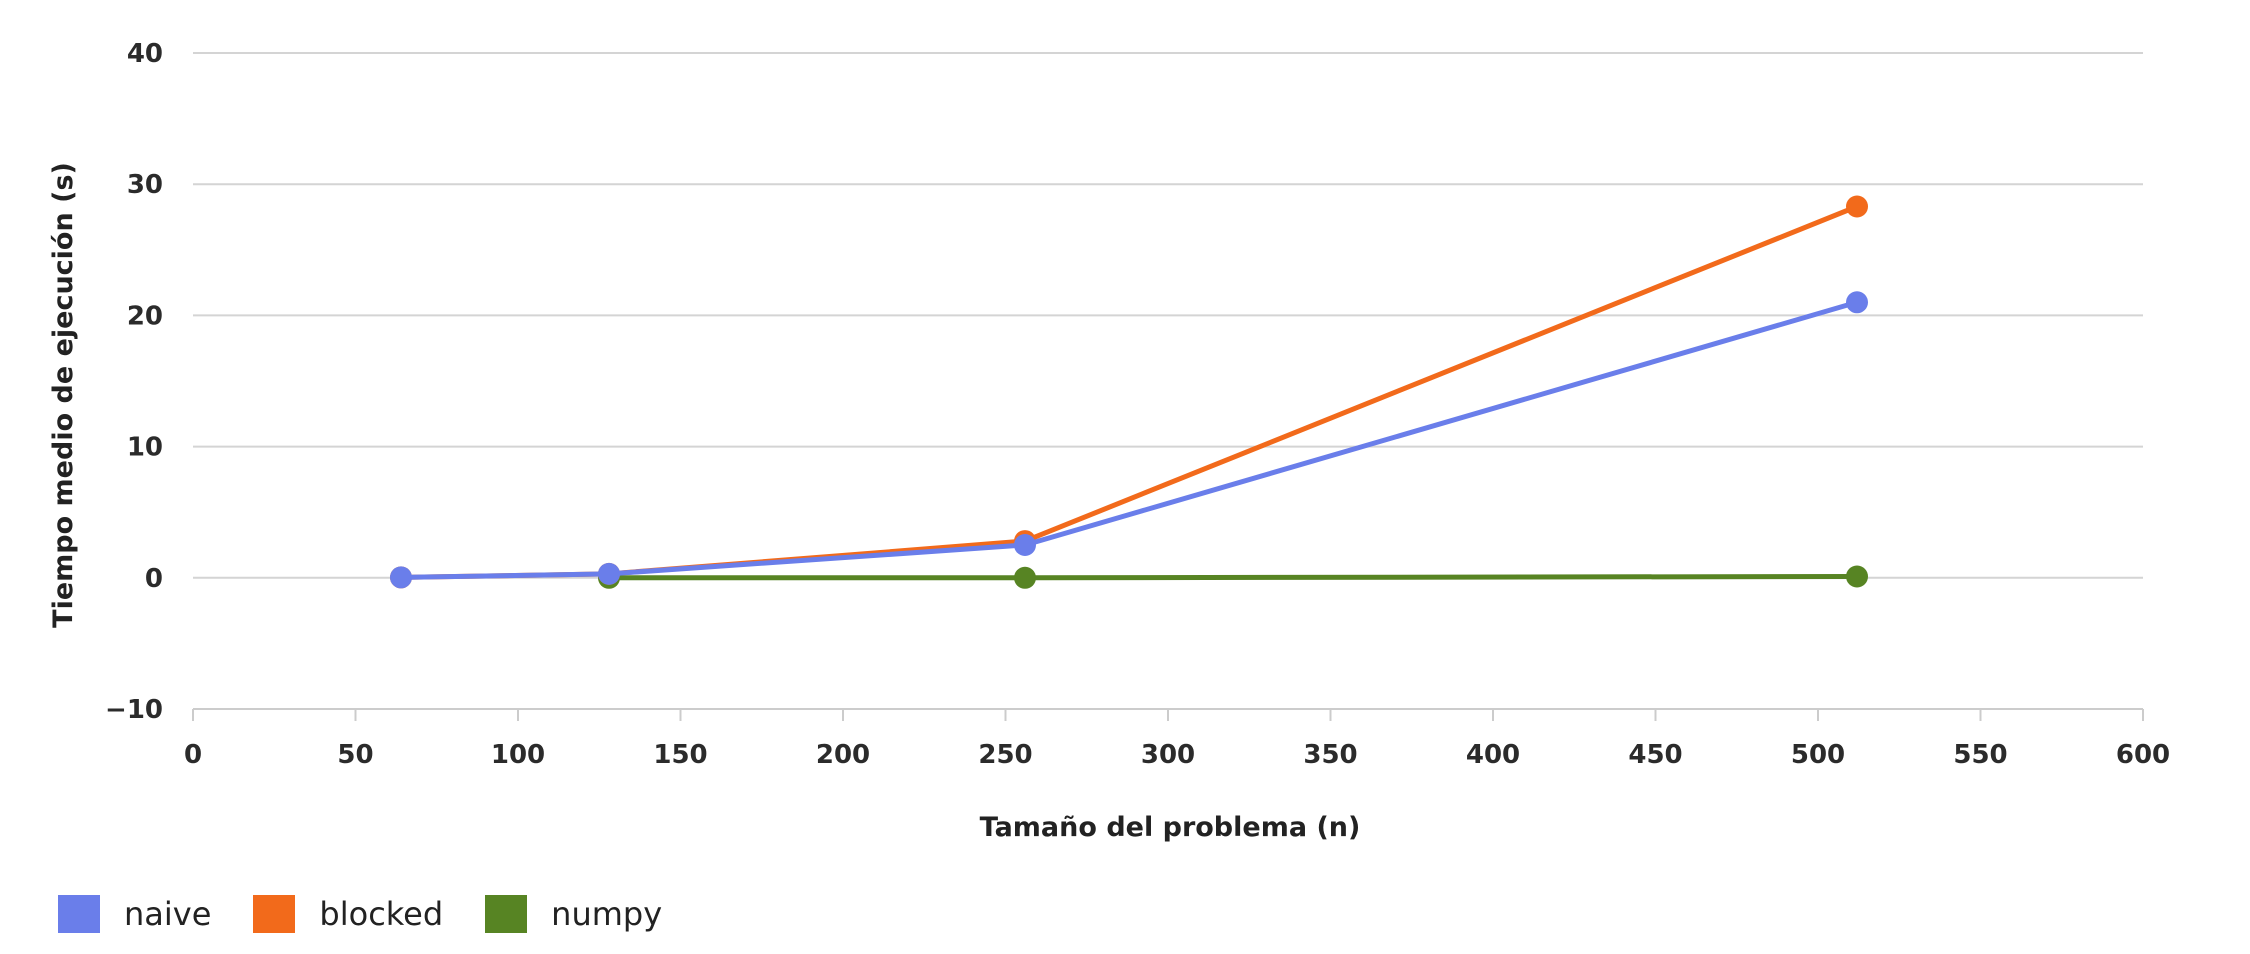 The width and height of the screenshot is (2250, 954). I want to click on legend-label: naive, so click(168, 914).